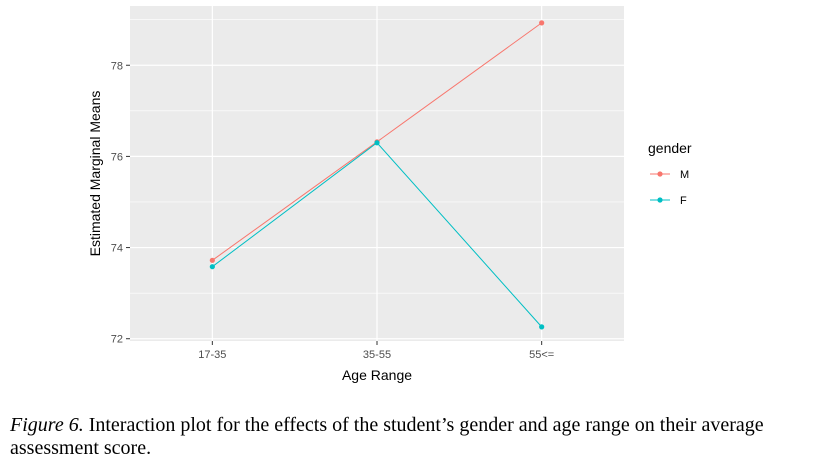  What do you see at coordinates (670, 173) in the screenshot?
I see `legend: gender M F` at bounding box center [670, 173].